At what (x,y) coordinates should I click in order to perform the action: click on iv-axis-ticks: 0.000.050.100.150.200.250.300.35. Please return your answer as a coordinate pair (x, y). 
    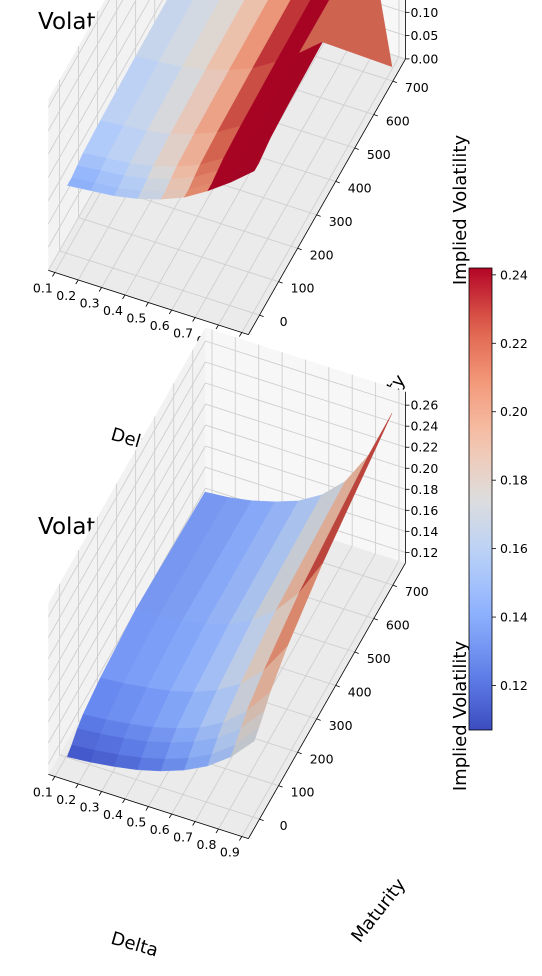
    Looking at the image, I should click on (421, 35).